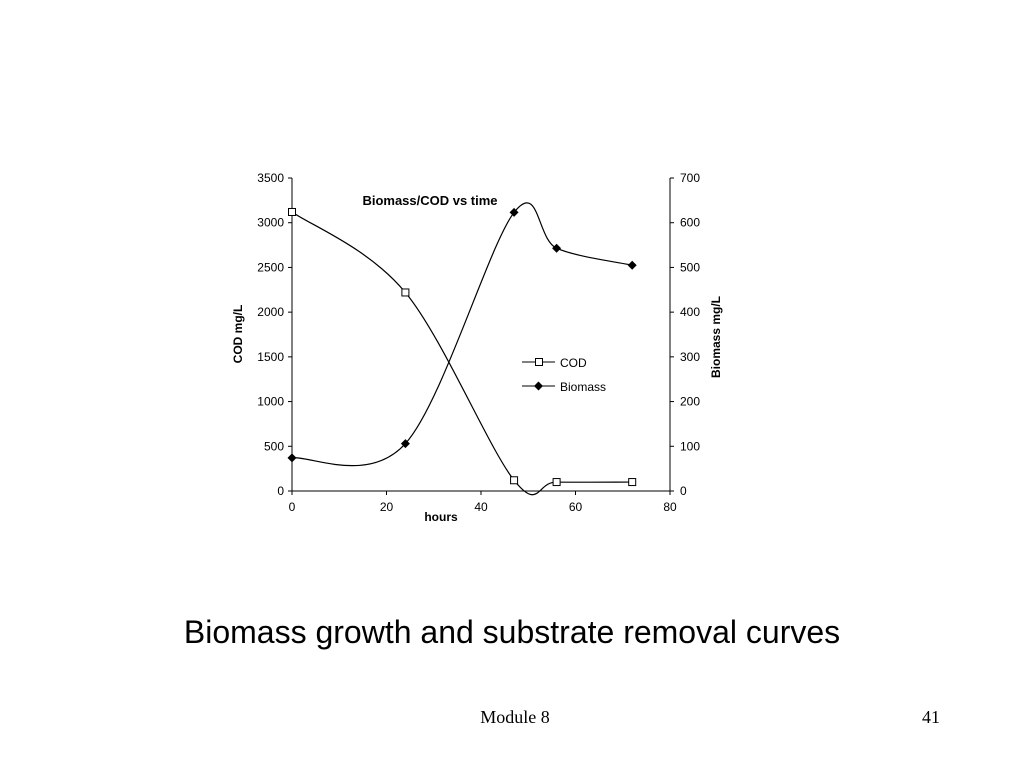  Describe the element at coordinates (573, 363) in the screenshot. I see `legend-label-cod: COD` at that location.